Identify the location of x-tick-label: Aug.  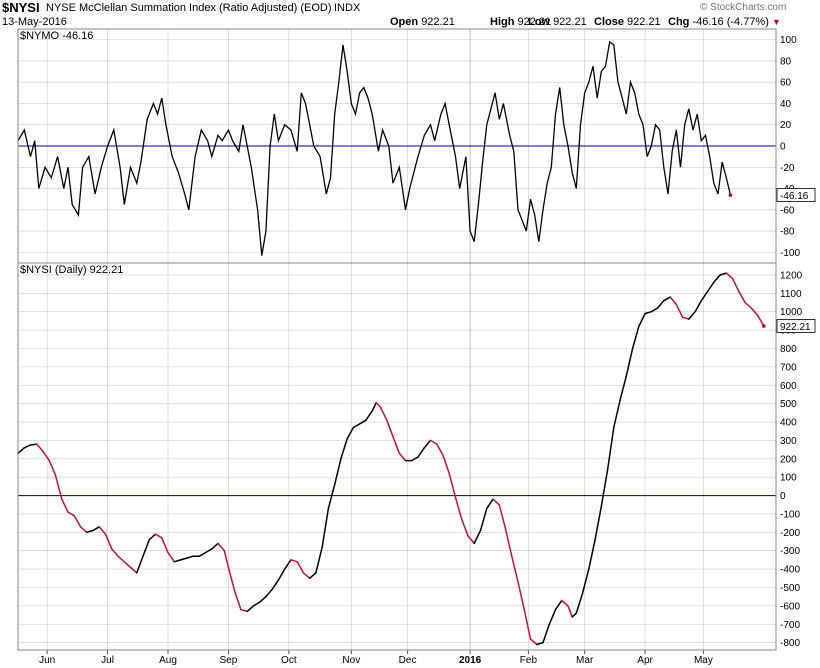
(168, 660).